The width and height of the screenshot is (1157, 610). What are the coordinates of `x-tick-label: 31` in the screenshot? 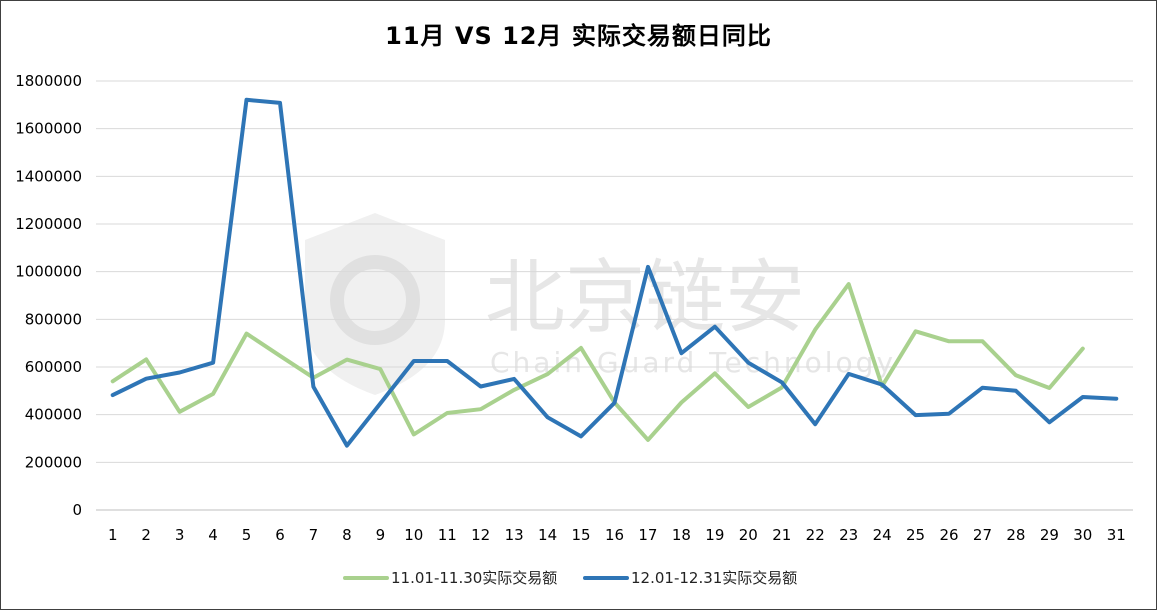 It's located at (1116, 535).